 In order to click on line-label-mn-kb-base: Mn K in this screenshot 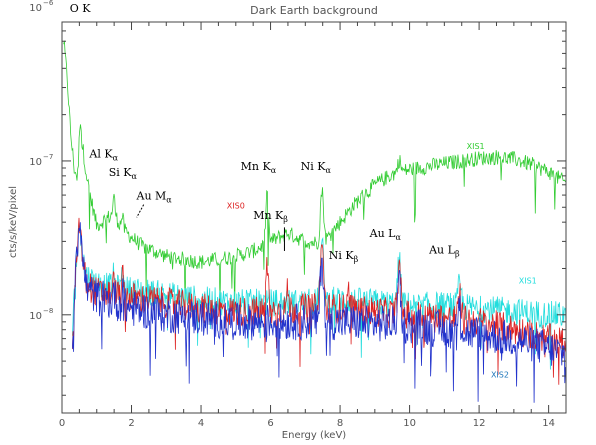, I will do `click(268, 215)`.